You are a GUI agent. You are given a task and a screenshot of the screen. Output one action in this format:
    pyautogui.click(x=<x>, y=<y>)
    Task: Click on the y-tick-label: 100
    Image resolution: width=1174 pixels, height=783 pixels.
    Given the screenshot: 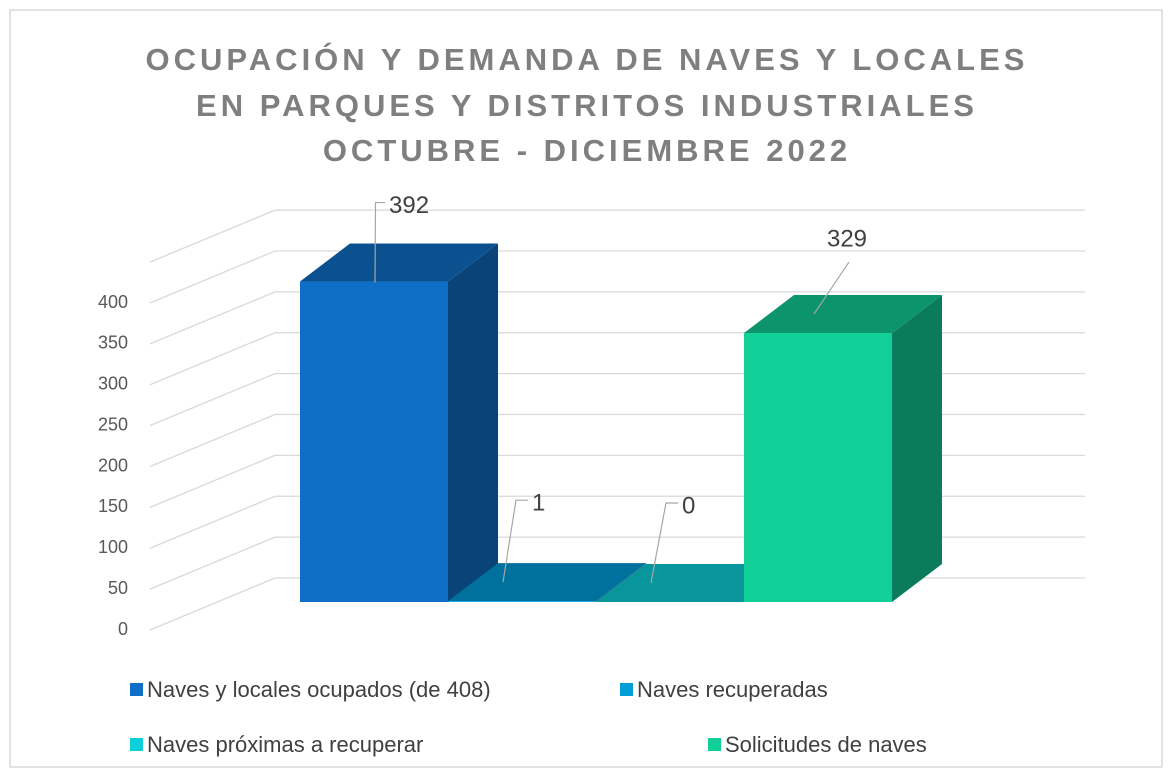 What is the action you would take?
    pyautogui.click(x=113, y=547)
    